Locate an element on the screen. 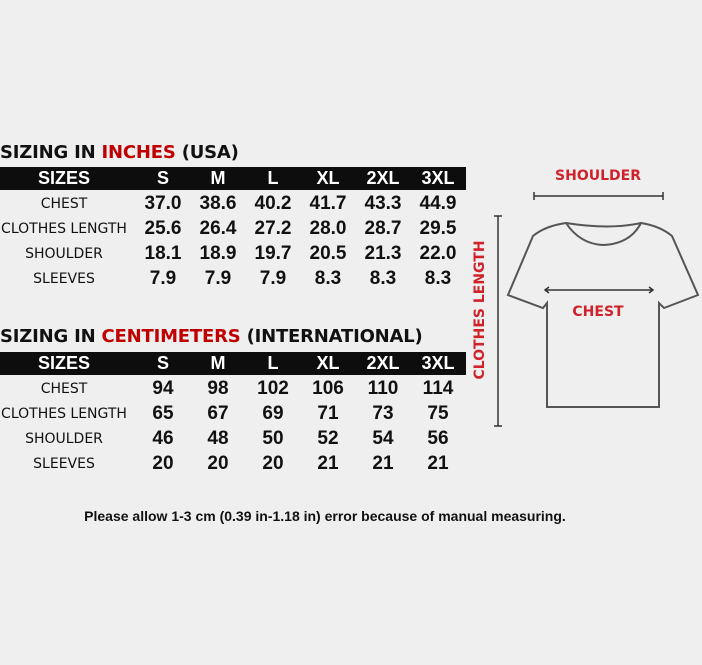  inches-title: SIZING IN INCHES (USA) is located at coordinates (119, 152).